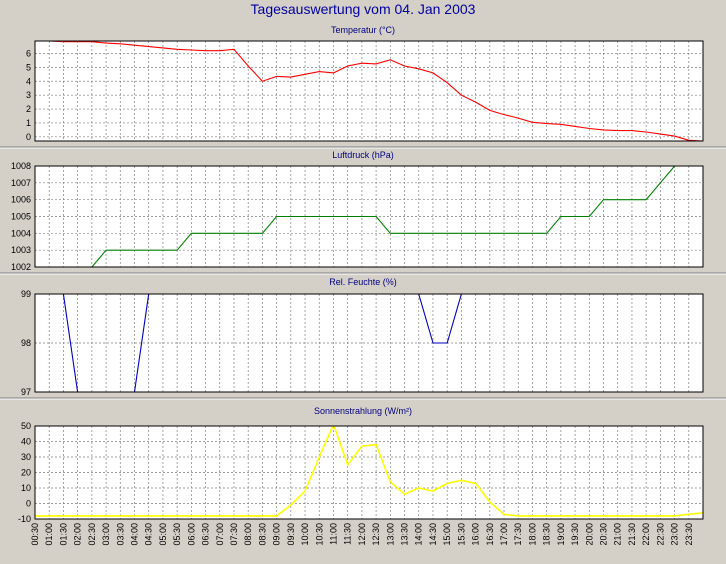 The width and height of the screenshot is (726, 564). Describe the element at coordinates (363, 155) in the screenshot. I see `panel-title: Luftdruck (hPa)` at that location.